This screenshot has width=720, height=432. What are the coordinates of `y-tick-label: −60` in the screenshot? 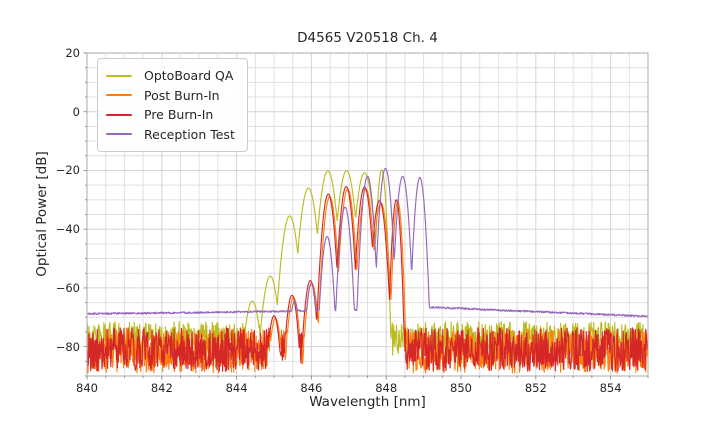 It's located at (67, 287).